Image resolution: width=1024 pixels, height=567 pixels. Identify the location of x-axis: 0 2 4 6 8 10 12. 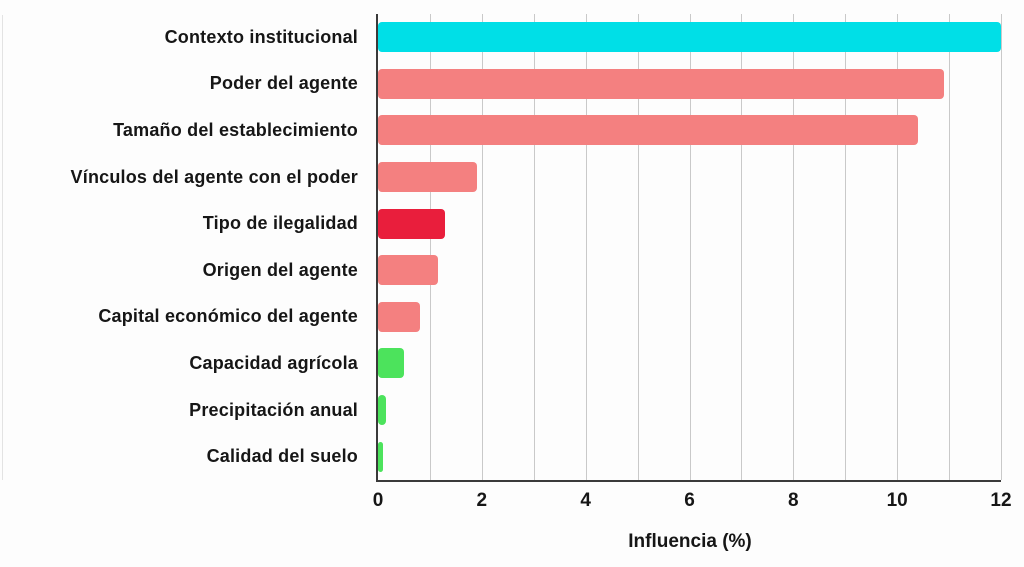
(692, 499).